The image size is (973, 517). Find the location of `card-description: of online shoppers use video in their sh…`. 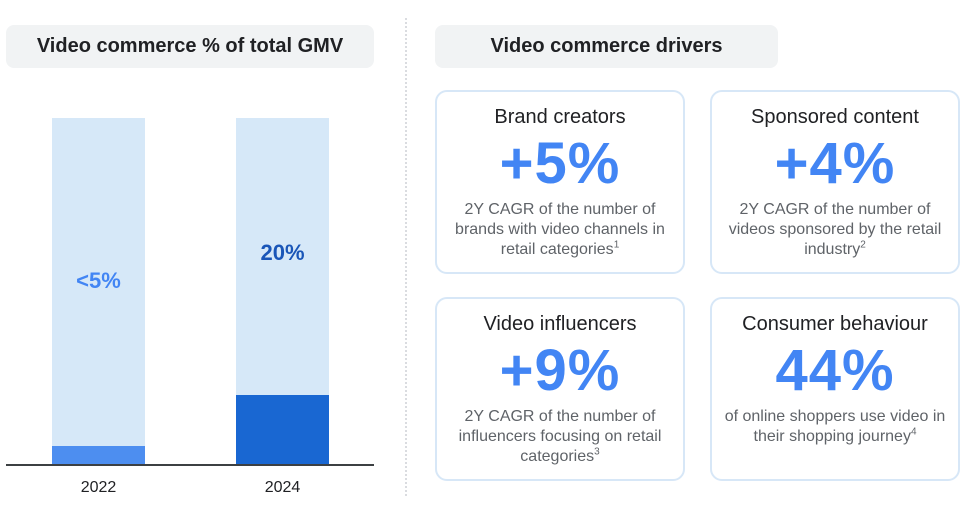

card-description: of online shoppers use video in their sh… is located at coordinates (835, 427).